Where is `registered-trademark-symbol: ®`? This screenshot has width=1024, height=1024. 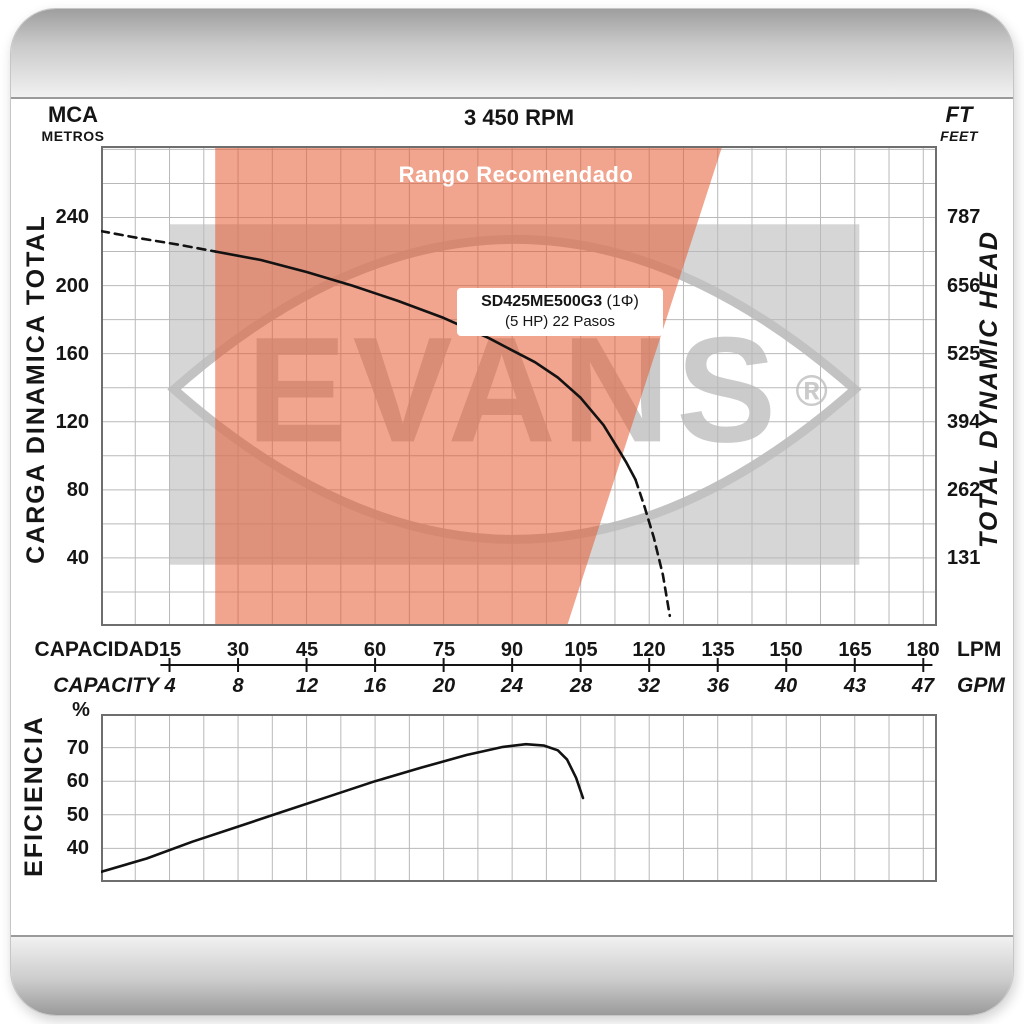 registered-trademark-symbol: ® is located at coordinates (811, 390).